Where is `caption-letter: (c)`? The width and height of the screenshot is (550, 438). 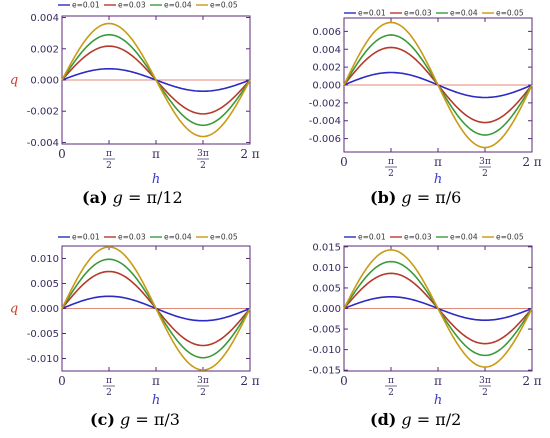 caption-letter: (c) is located at coordinates (102, 419).